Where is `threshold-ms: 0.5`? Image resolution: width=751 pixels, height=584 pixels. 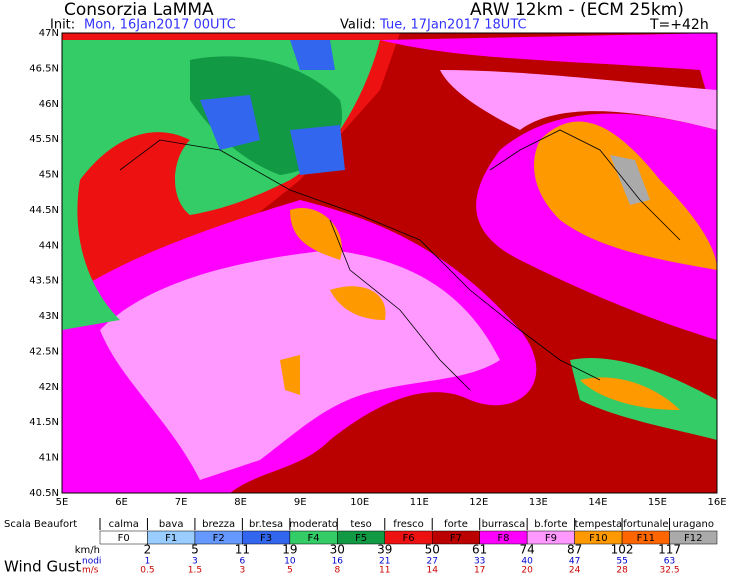 threshold-ms: 0.5 is located at coordinates (147, 571).